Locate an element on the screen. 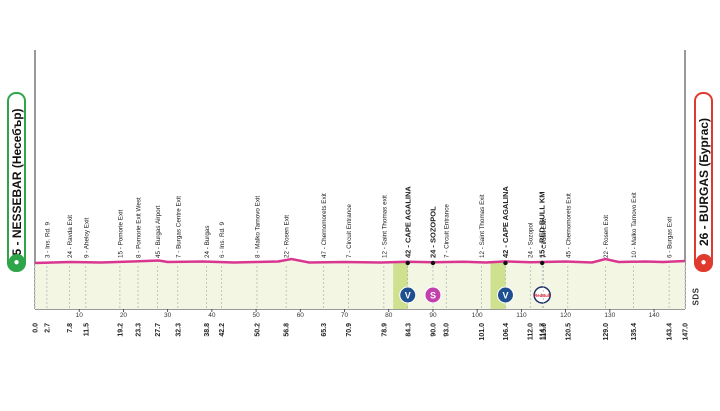  waypoint-km: 143.4 is located at coordinates (670, 332).